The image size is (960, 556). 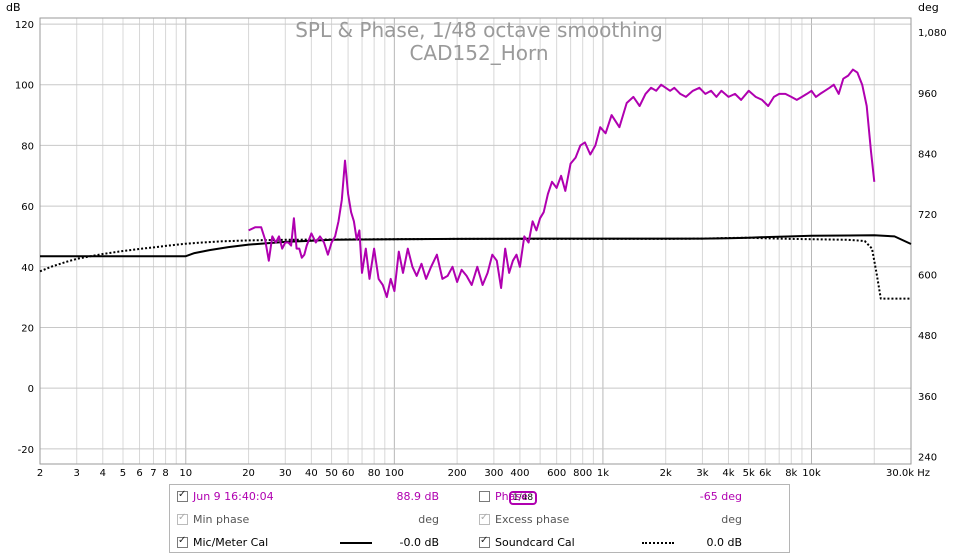 What do you see at coordinates (285, 473) in the screenshot?
I see `x-tick-label: 30` at bounding box center [285, 473].